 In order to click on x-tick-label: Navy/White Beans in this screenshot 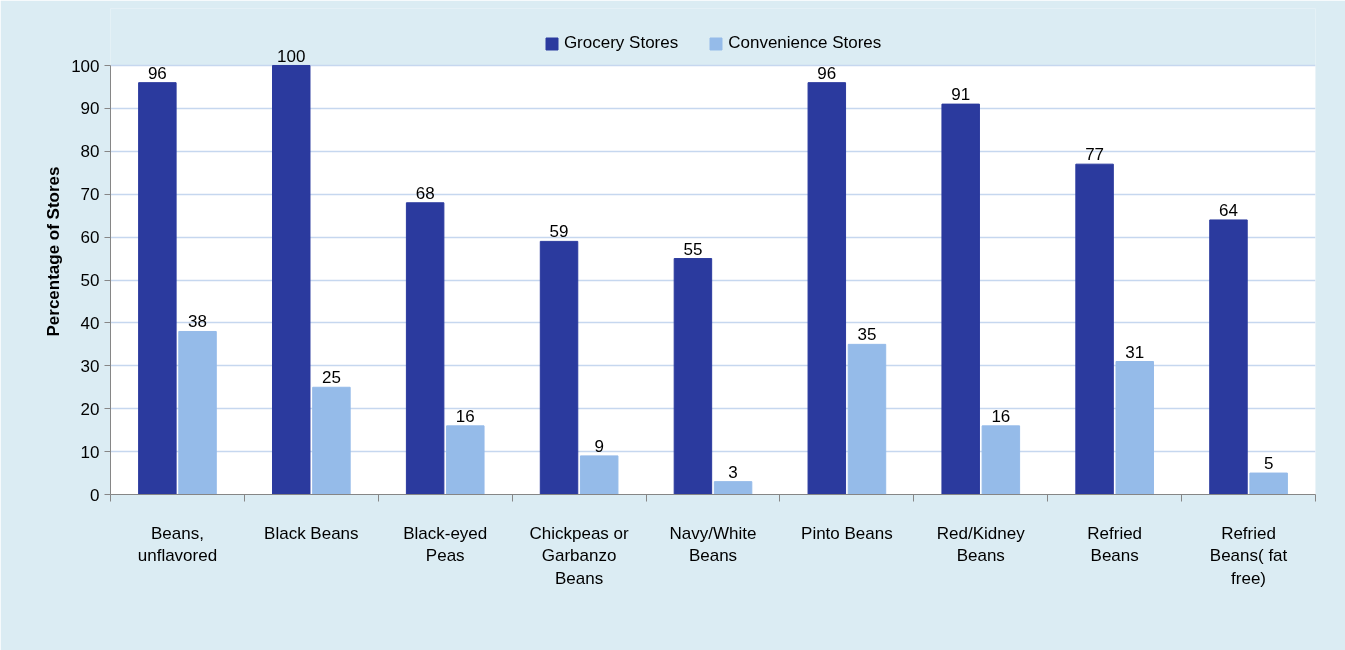, I will do `click(713, 544)`.